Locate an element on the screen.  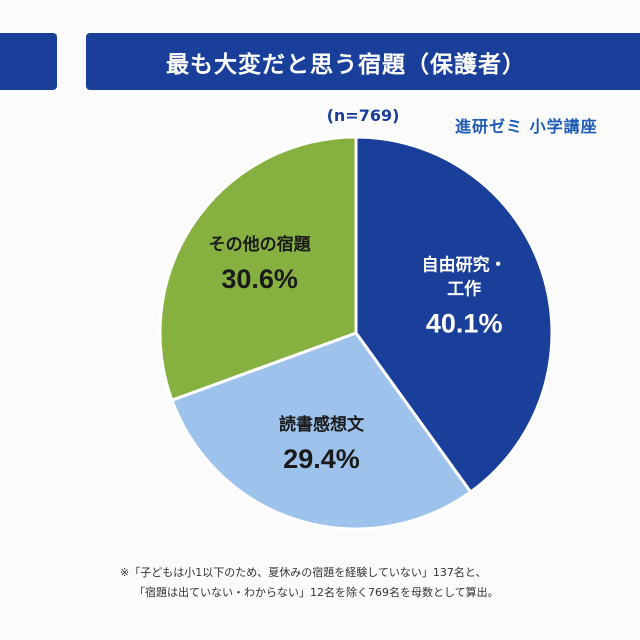
pie-value-label-1: 40.1% is located at coordinates (464, 324).